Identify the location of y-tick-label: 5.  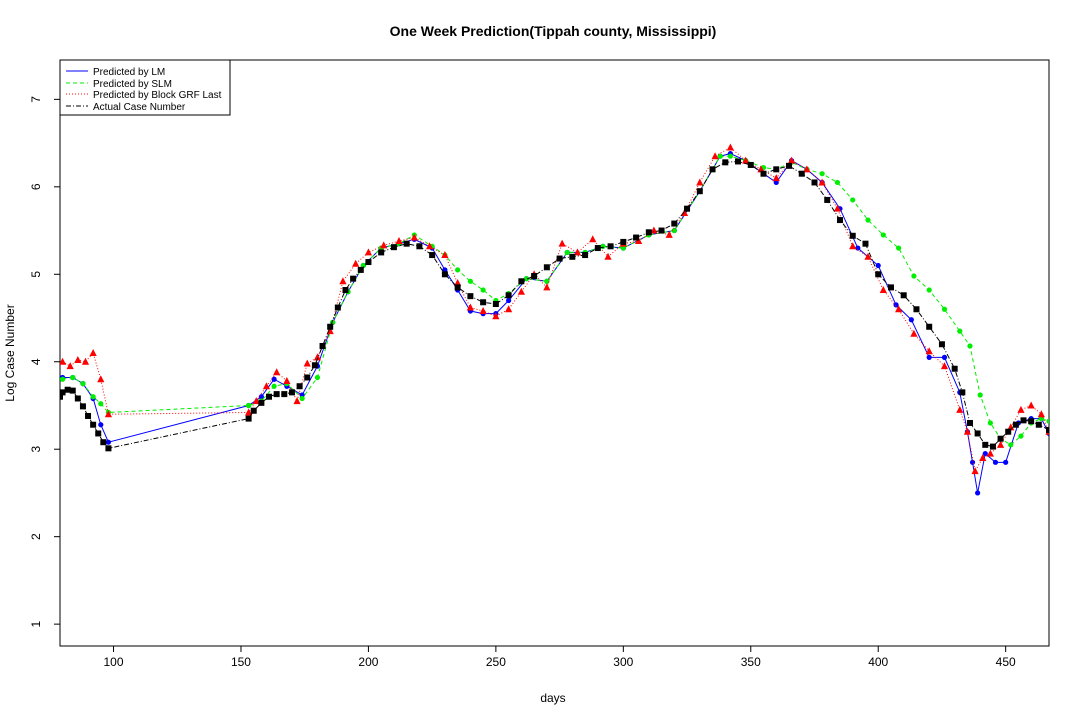
(36, 274).